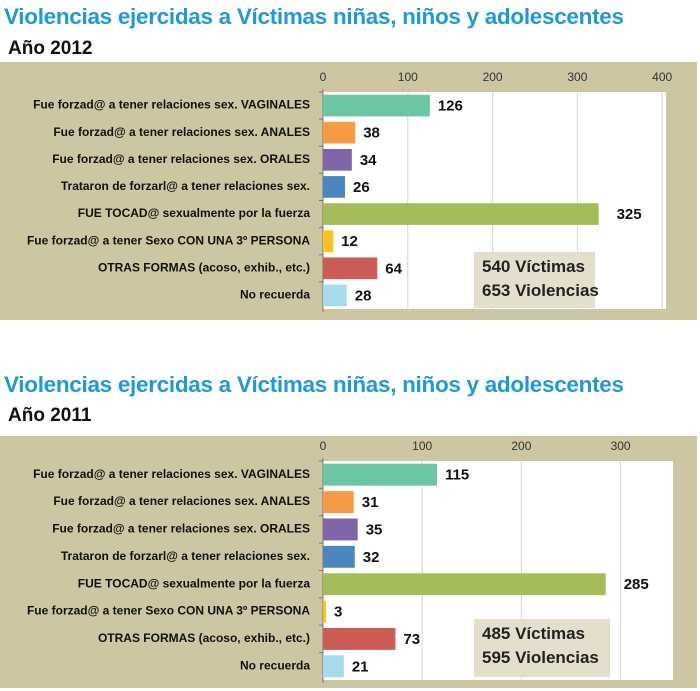 The height and width of the screenshot is (691, 700). I want to click on data-label: 31, so click(370, 502).